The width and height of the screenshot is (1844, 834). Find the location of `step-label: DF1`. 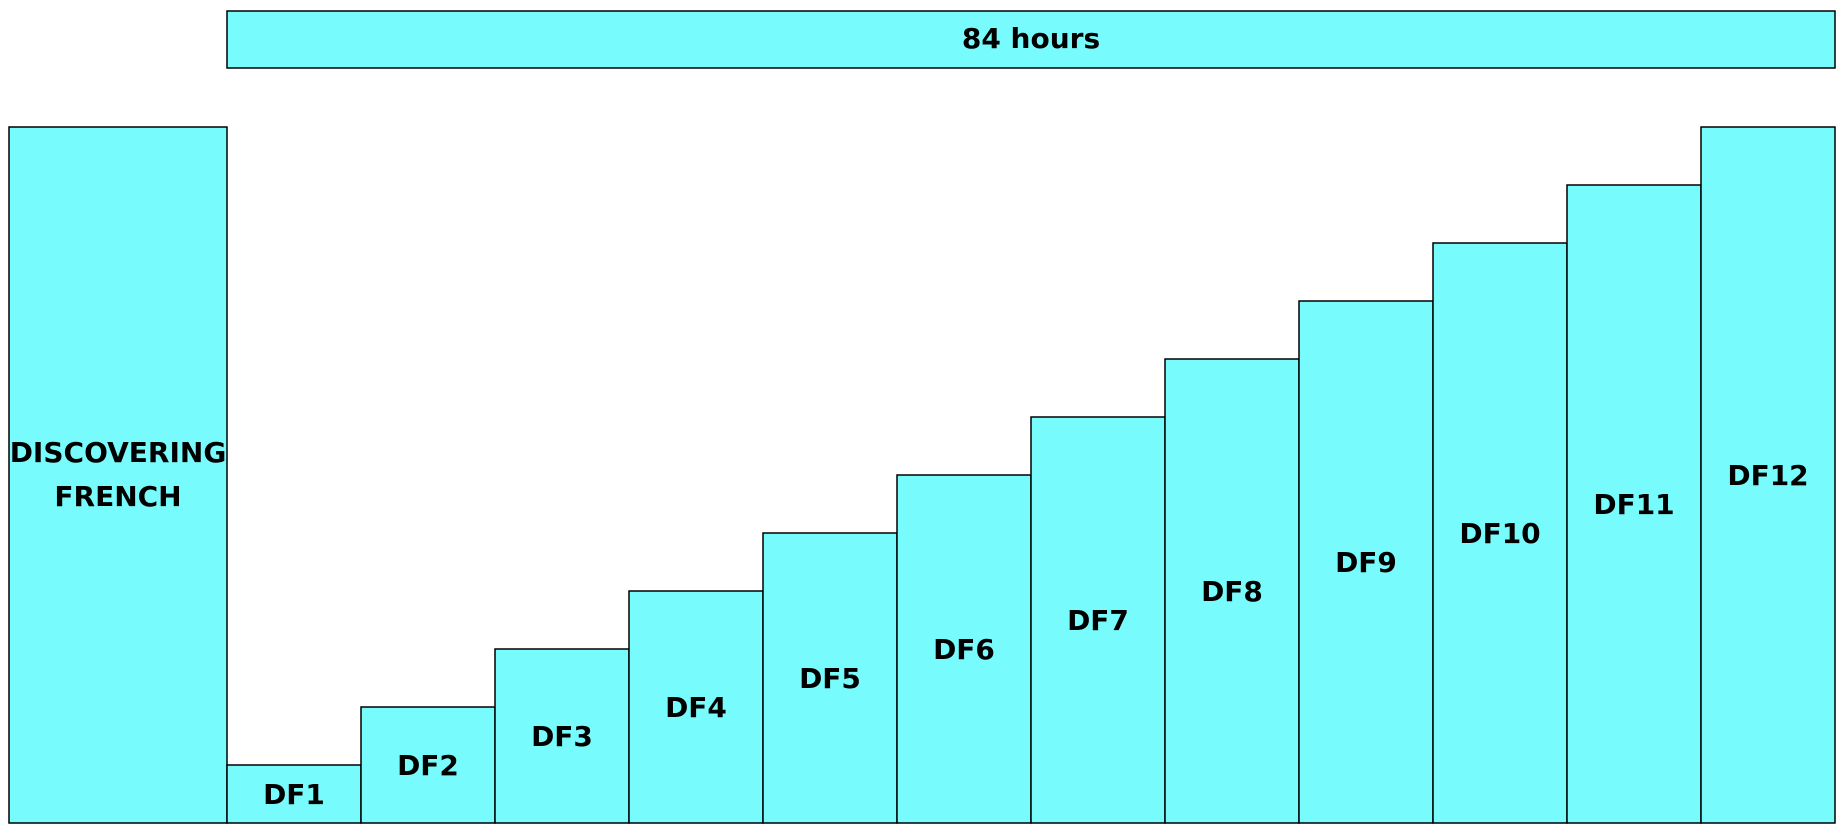

step-label: DF1 is located at coordinates (294, 794).